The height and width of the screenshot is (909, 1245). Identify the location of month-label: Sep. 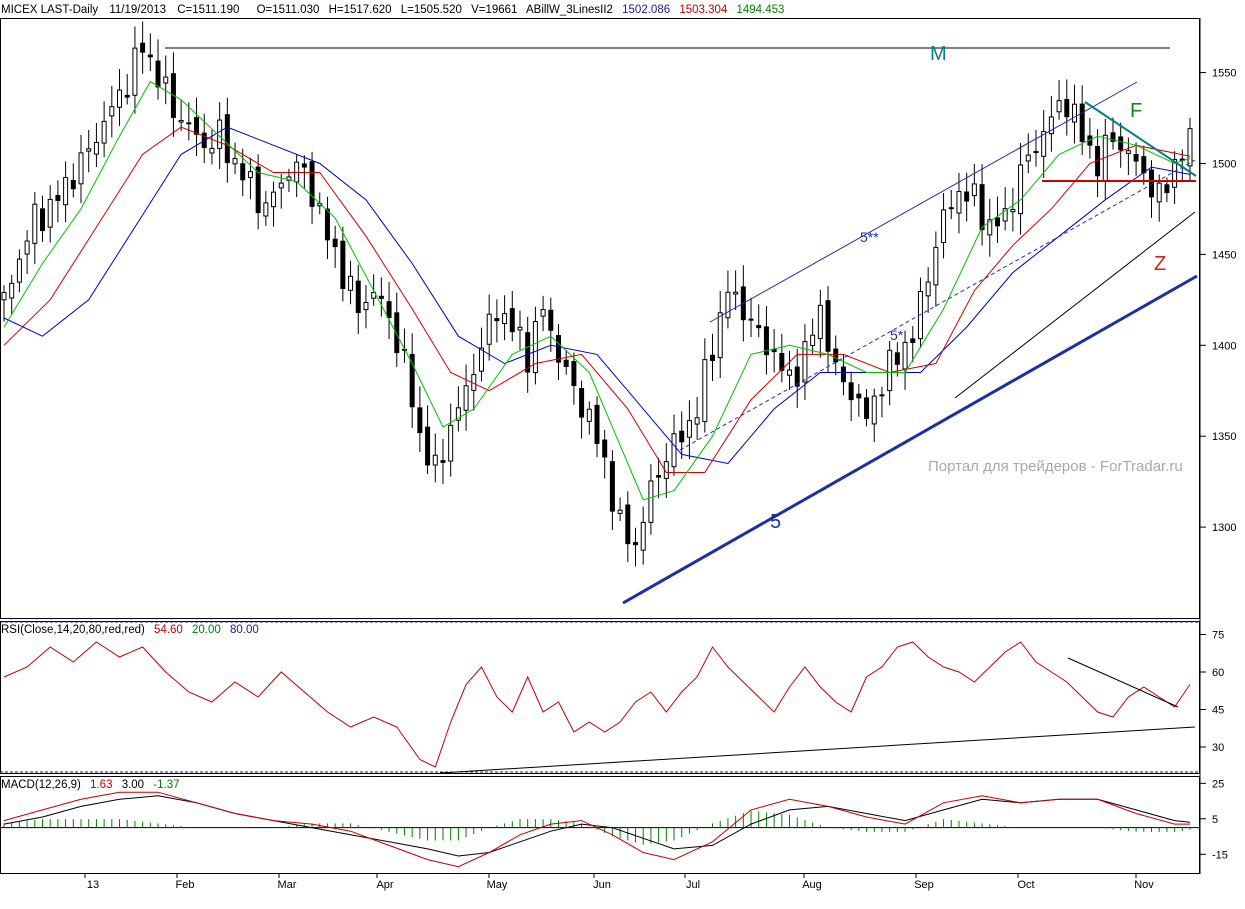
(924, 885).